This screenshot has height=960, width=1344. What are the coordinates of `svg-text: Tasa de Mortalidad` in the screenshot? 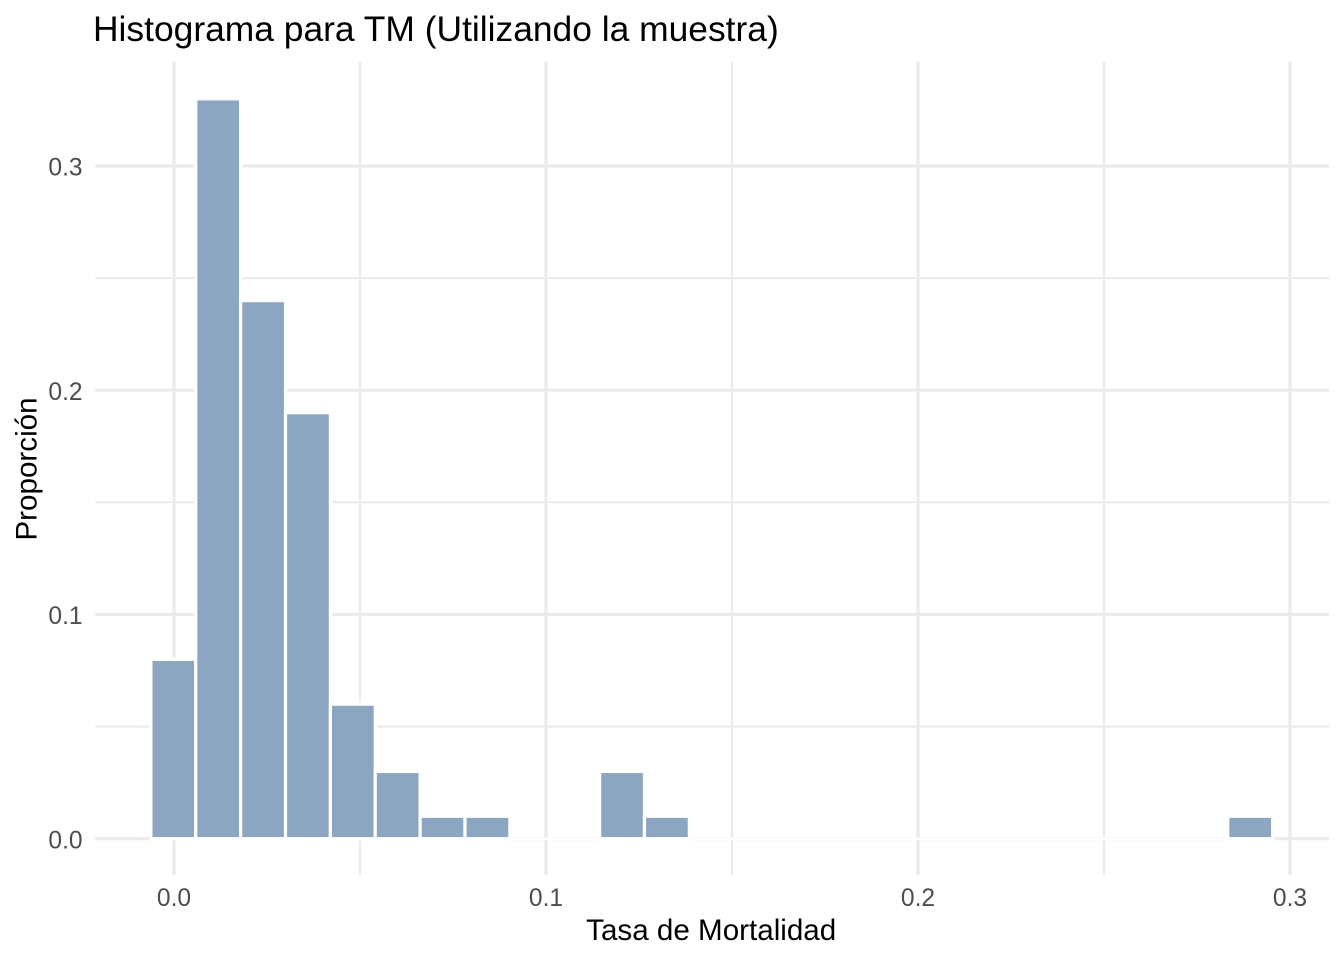 It's located at (711, 930).